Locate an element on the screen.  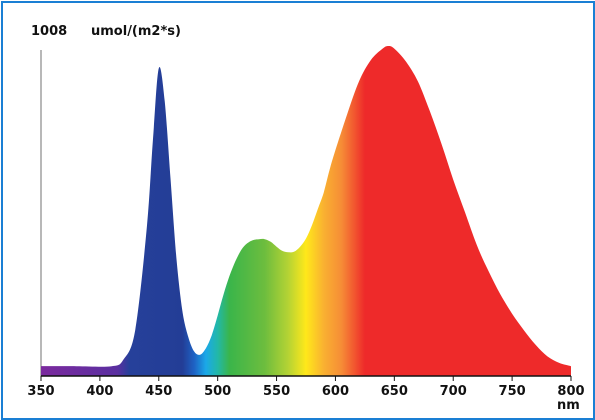
x-tick-label: 350 is located at coordinates (40, 391).